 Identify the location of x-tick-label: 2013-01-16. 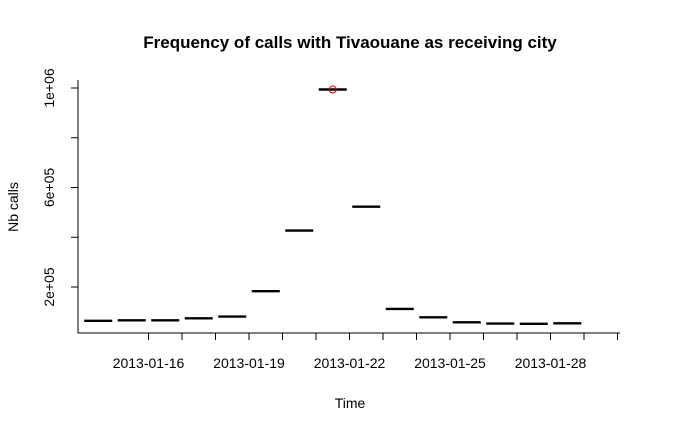
(149, 363).